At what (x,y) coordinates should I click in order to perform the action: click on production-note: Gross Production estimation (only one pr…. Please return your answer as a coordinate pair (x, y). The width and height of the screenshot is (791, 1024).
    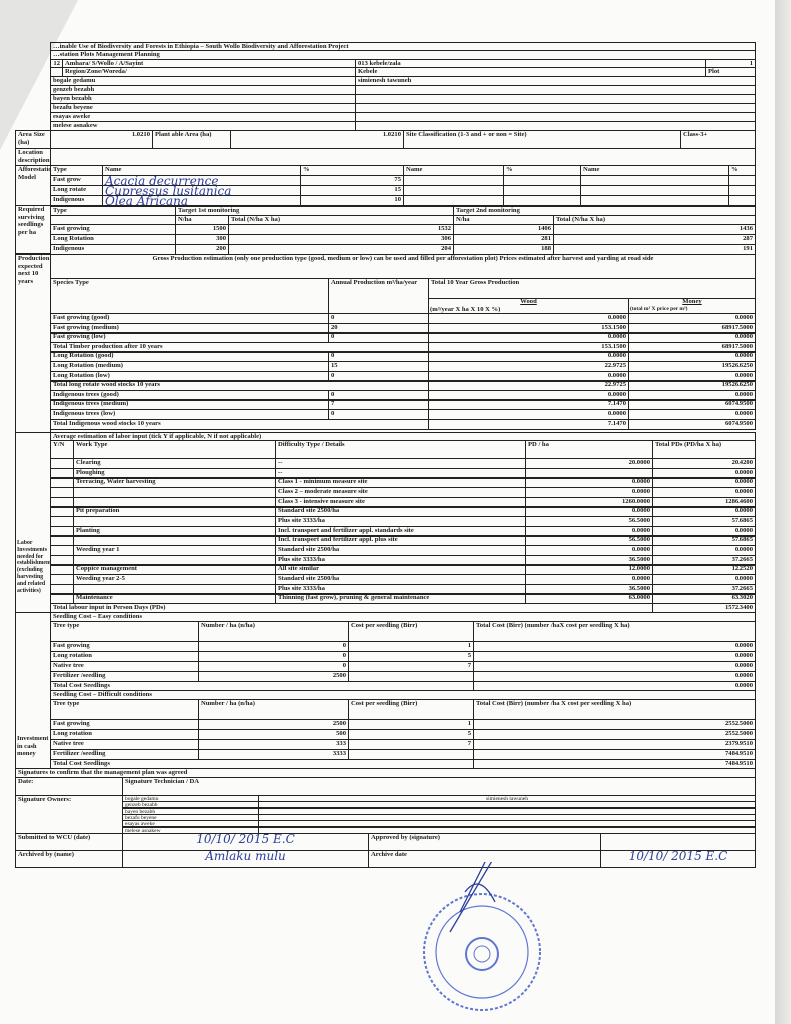
    Looking at the image, I should click on (403, 266).